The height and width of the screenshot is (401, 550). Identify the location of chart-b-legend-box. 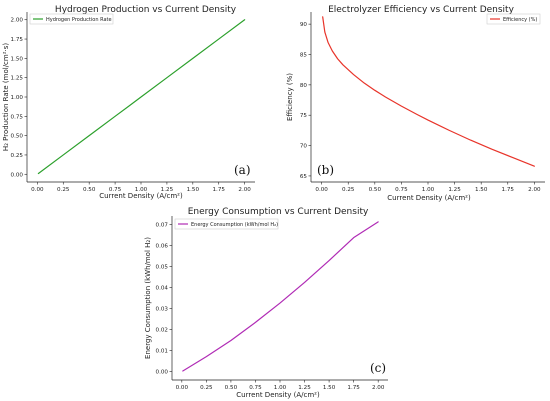
(513, 19).